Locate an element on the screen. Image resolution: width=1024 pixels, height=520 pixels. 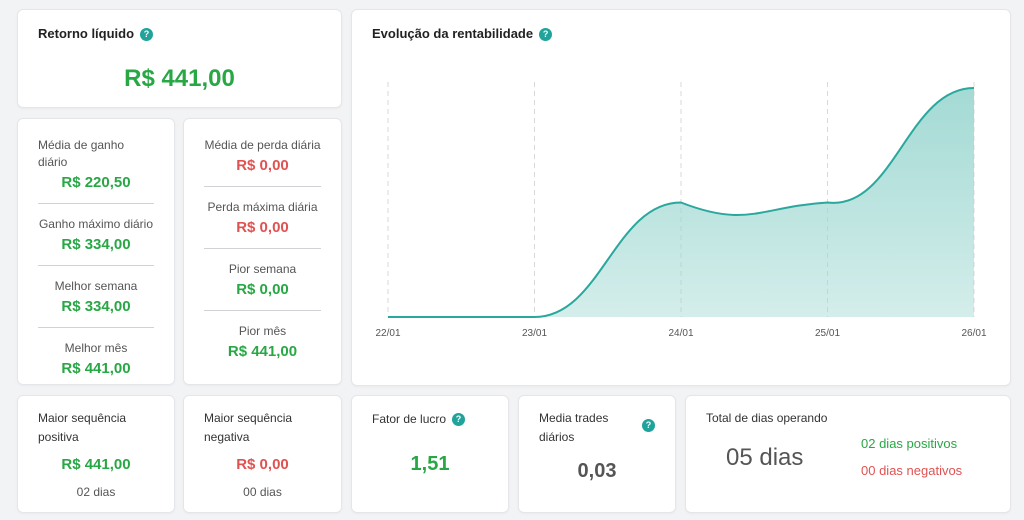
avg-daily-gain-label: Média de ganho diário is located at coordinates (81, 153).